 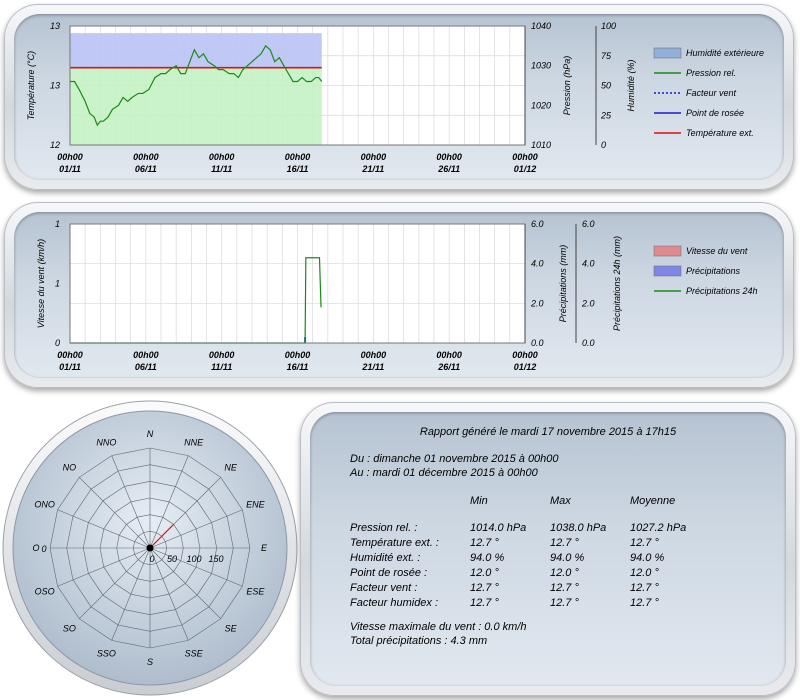 What do you see at coordinates (44, 504) in the screenshot?
I see `rose-direction-label: ONO` at bounding box center [44, 504].